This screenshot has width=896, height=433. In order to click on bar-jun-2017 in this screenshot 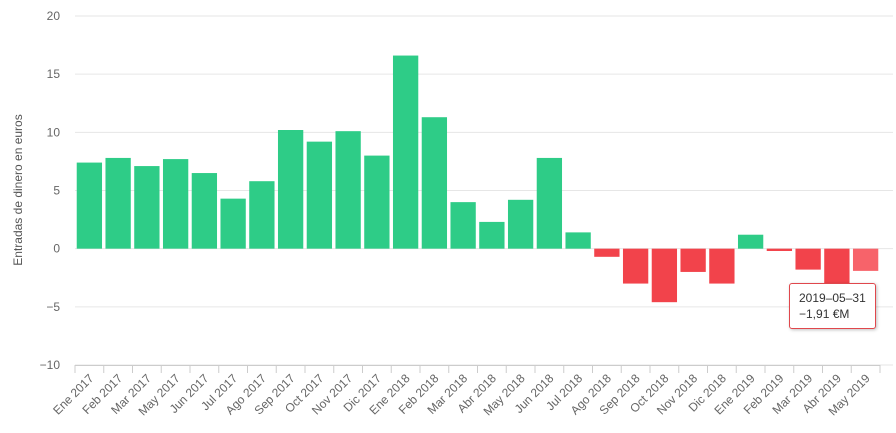, I will do `click(204, 211)`.